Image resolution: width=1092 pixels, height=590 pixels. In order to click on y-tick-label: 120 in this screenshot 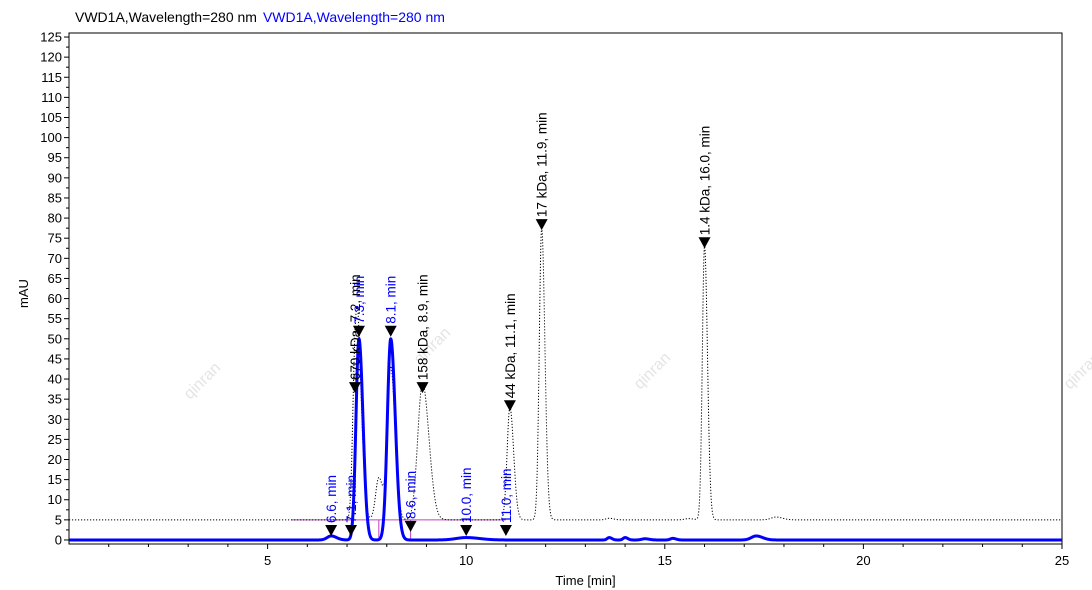, I will do `click(51, 57)`.